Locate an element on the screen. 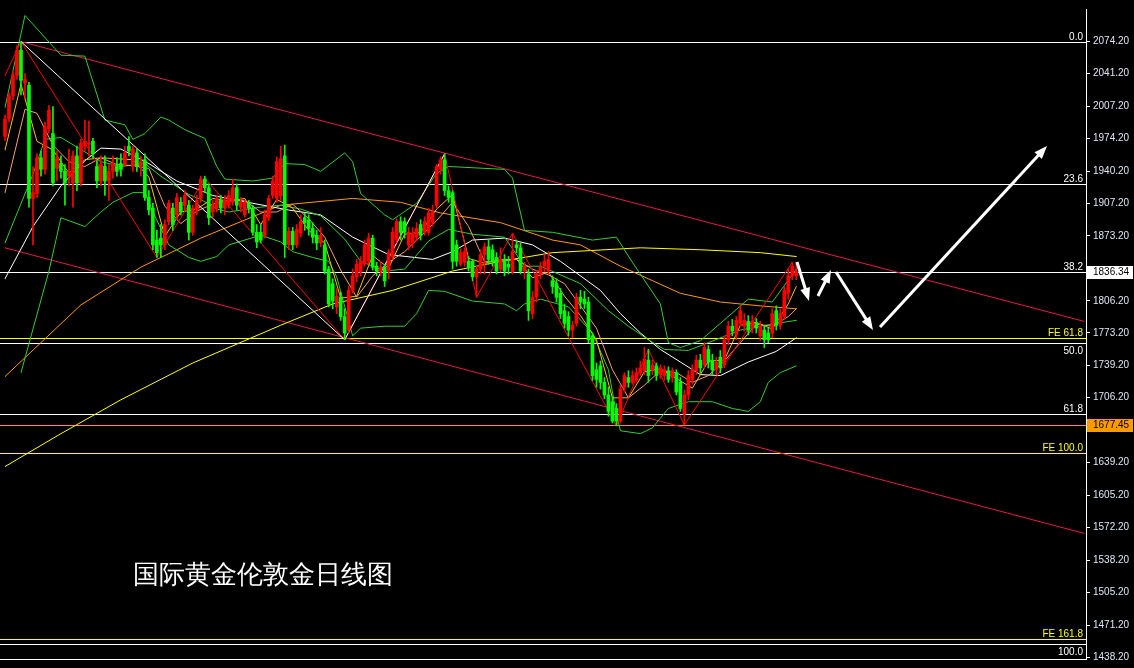 The width and height of the screenshot is (1134, 668). y-tick-label: 1438.20 is located at coordinates (1111, 656).